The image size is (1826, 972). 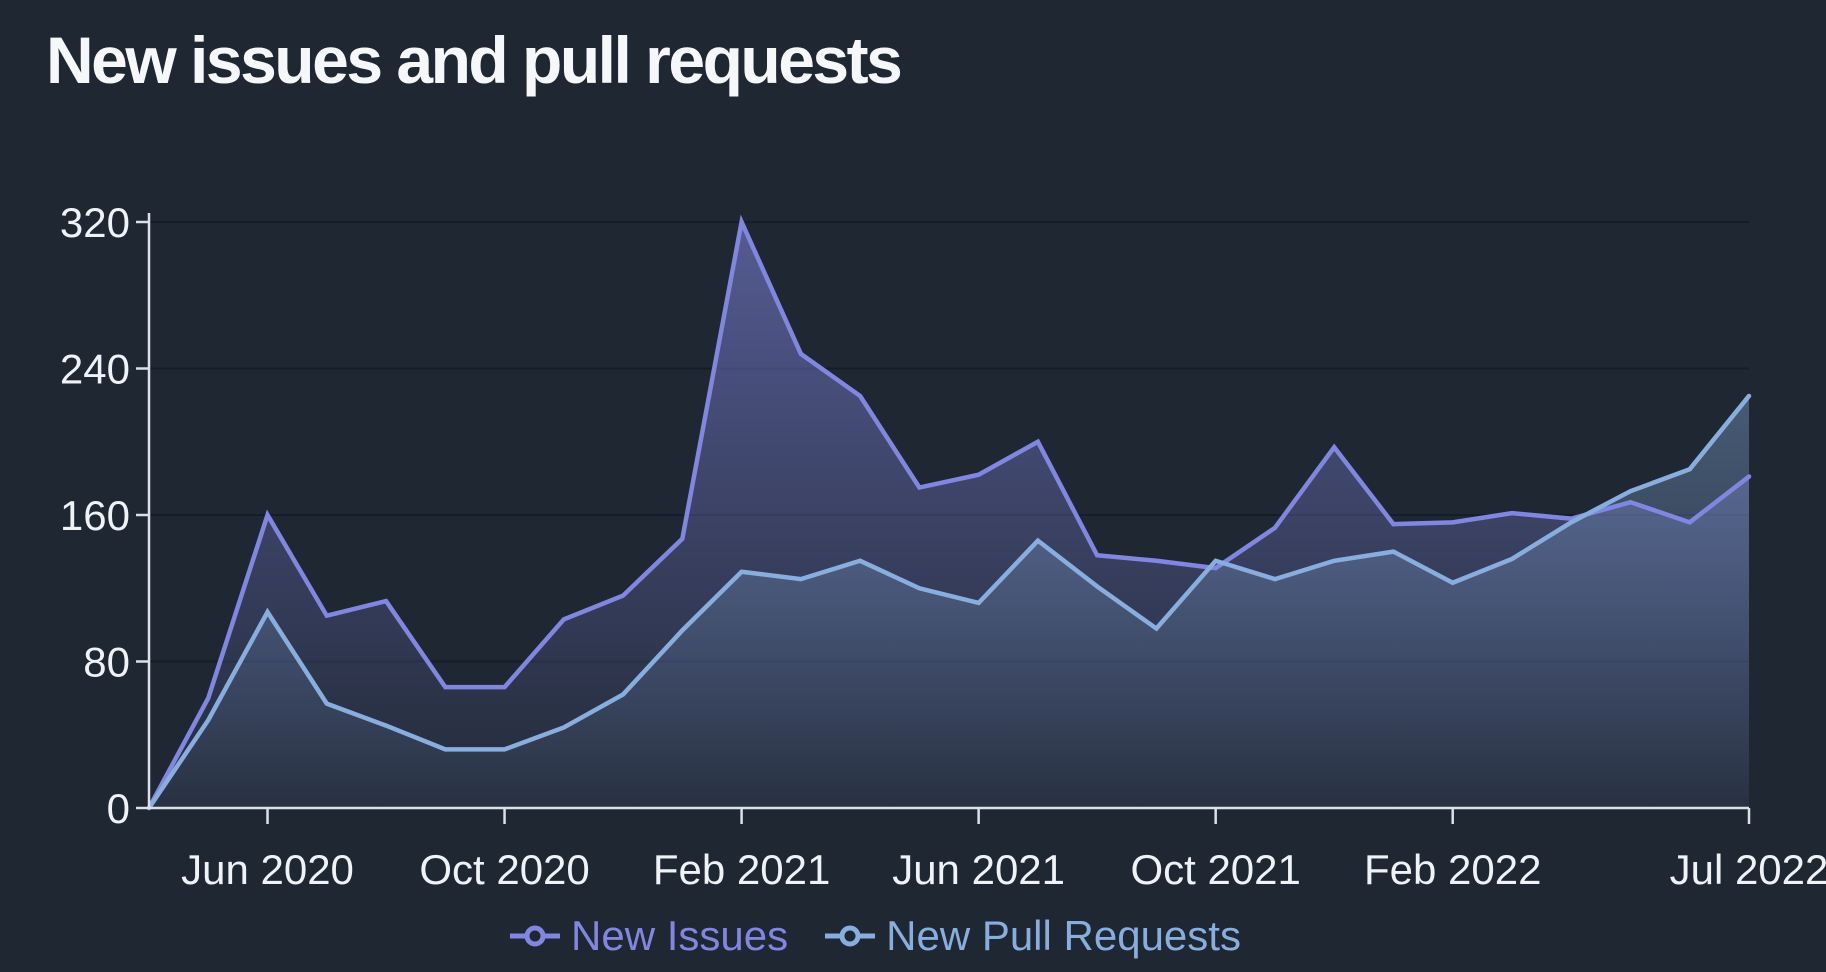 What do you see at coordinates (1452, 869) in the screenshot?
I see `x-axis-label: Feb 2022` at bounding box center [1452, 869].